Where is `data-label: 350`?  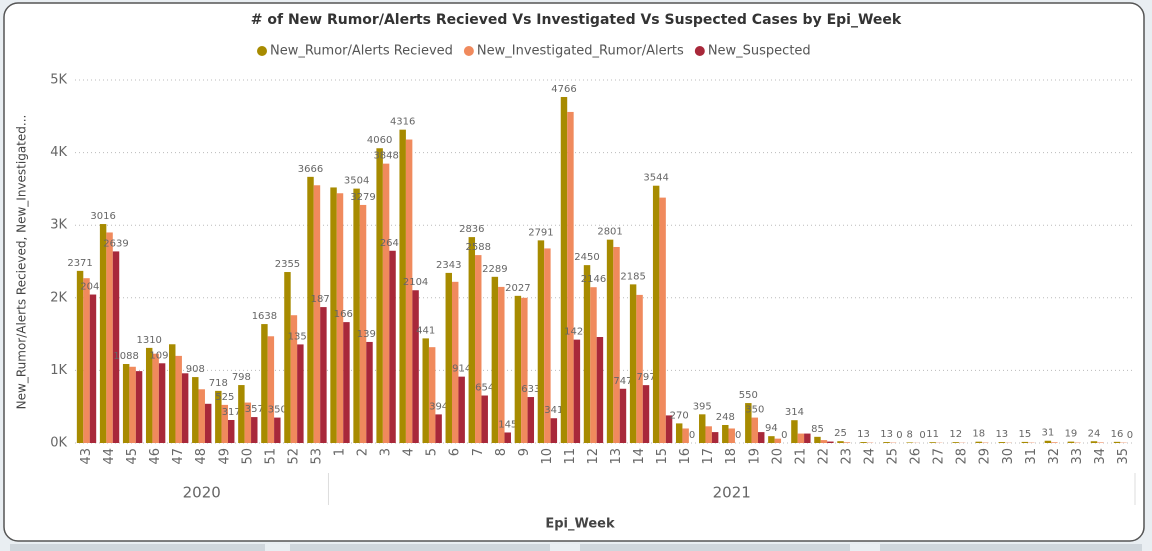
data-label: 350 is located at coordinates (754, 410).